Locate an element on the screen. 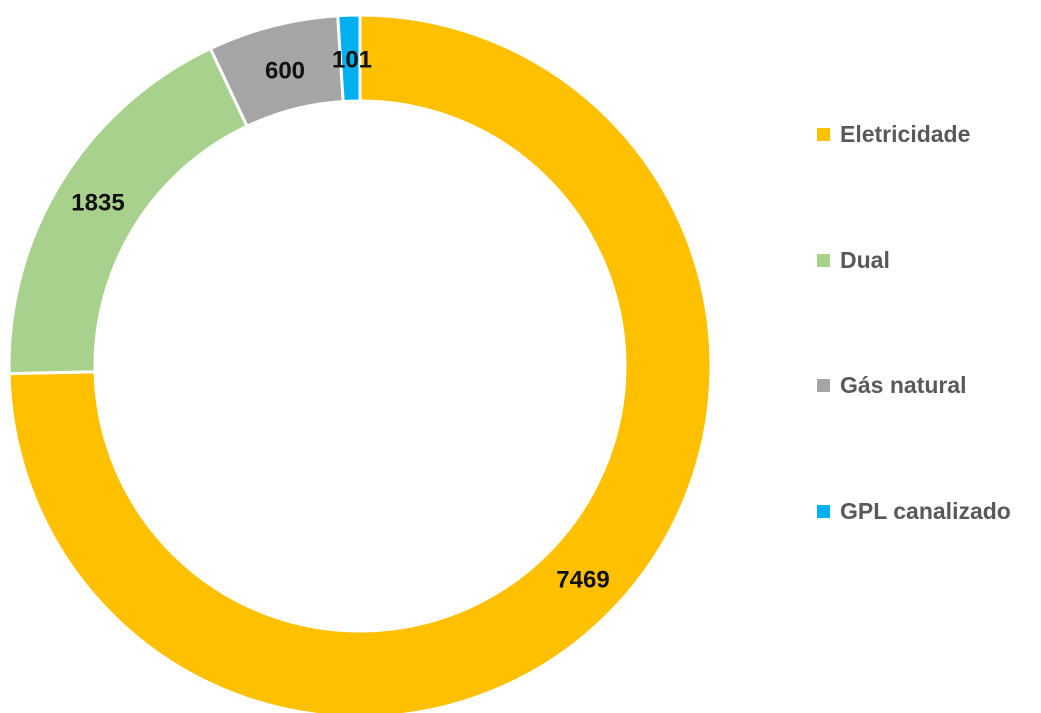  legend-item-gas-natural: Gás natural is located at coordinates (892, 385).